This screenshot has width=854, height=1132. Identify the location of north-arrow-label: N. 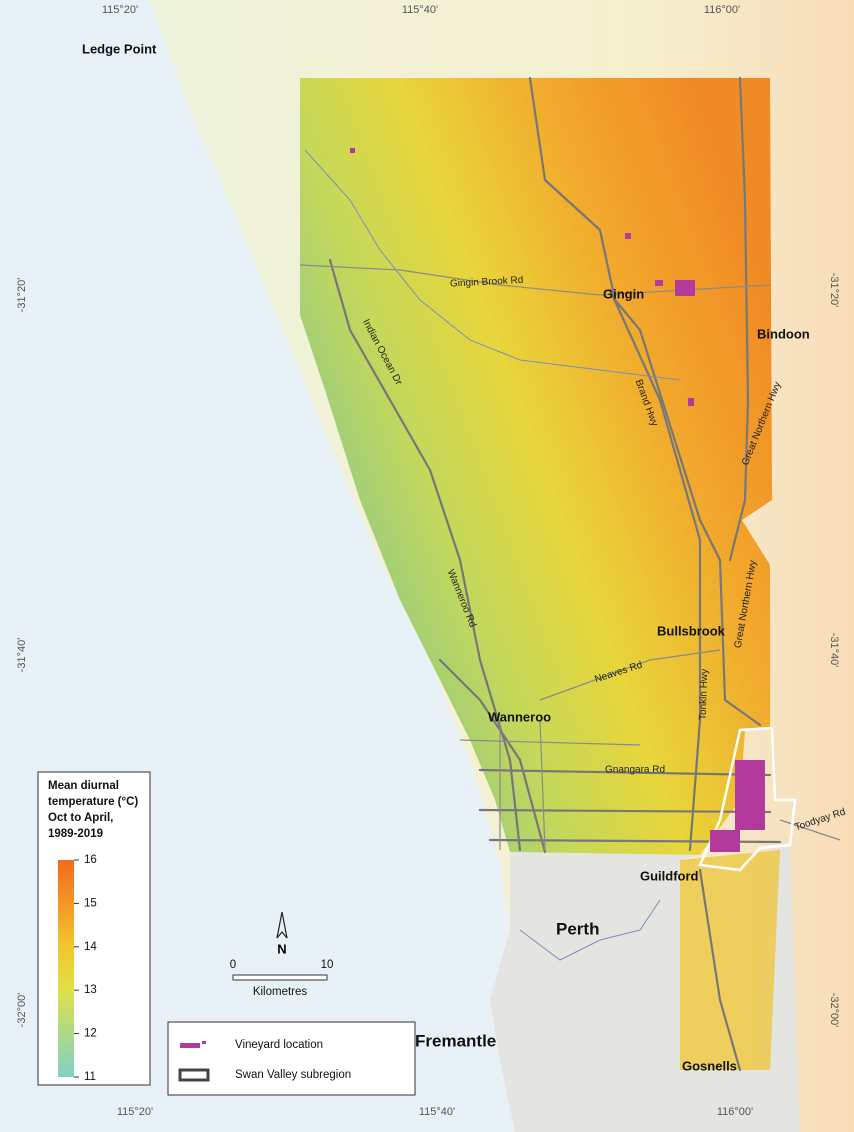
(281, 948).